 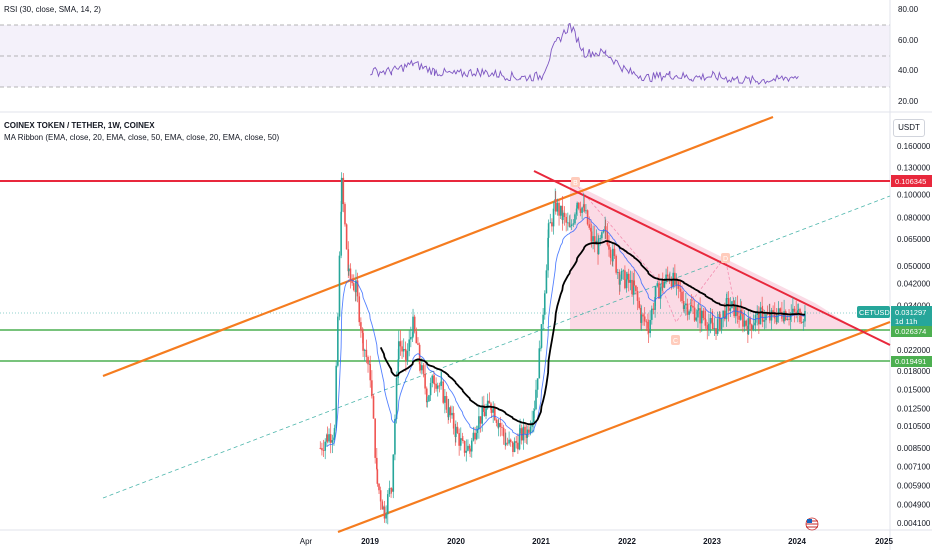 I want to click on us-flag-icon, so click(x=812, y=524).